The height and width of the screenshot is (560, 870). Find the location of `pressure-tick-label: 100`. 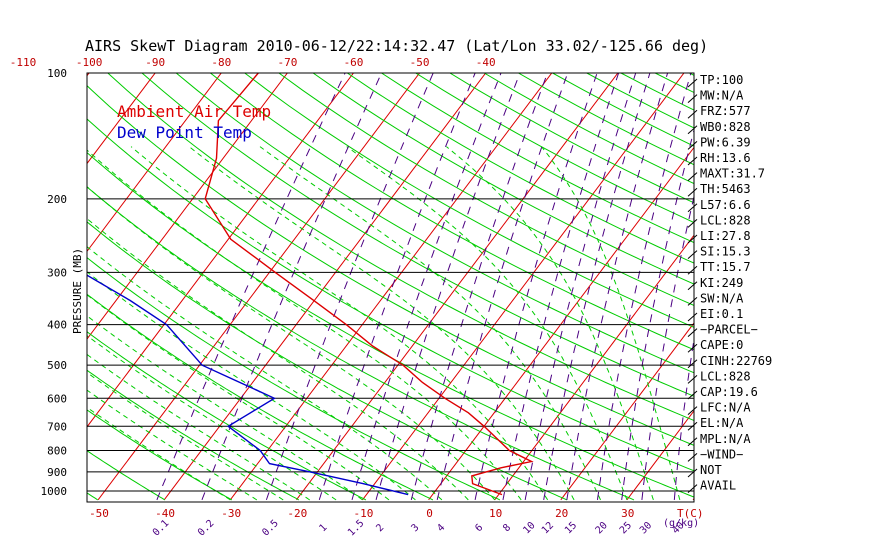

pressure-tick-label: 100 is located at coordinates (57, 73).